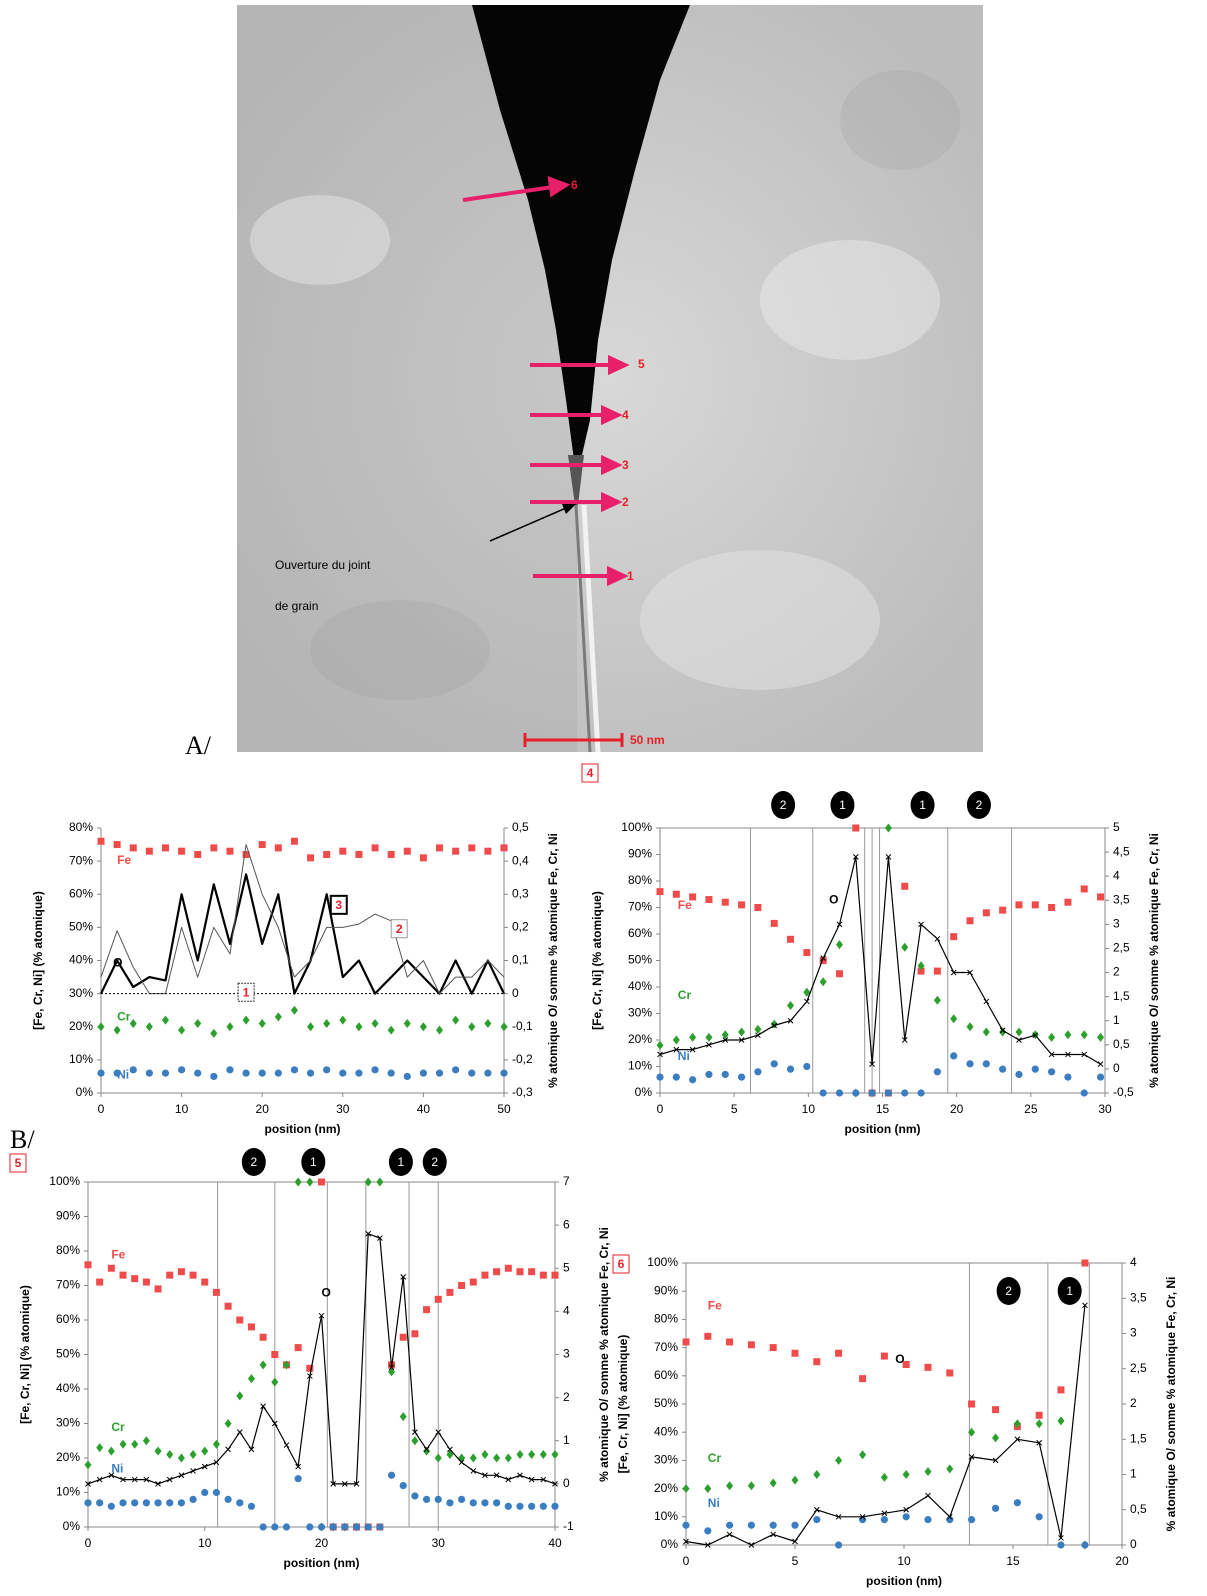 This screenshot has width=1207, height=1596. I want to click on series-label: O, so click(326, 1293).